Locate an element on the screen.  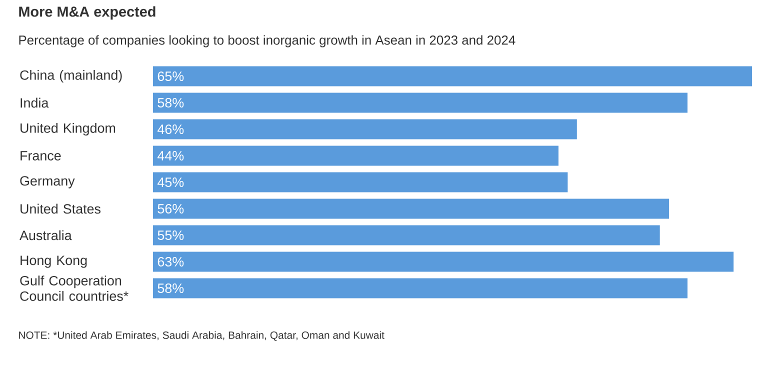
chart-subtitle: Percentage of companies looking to boost inorganic growth in Asean in 2023 and 2024 is located at coordinates (267, 41).